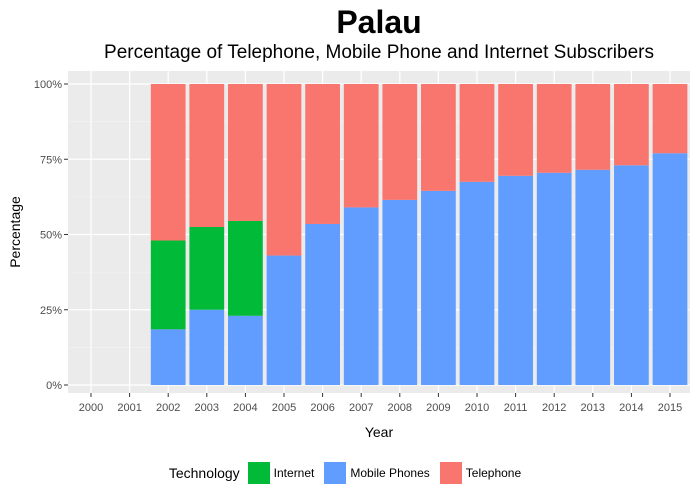 This screenshot has width=700, height=500. I want to click on y-tick-label: 75%, so click(51, 160).